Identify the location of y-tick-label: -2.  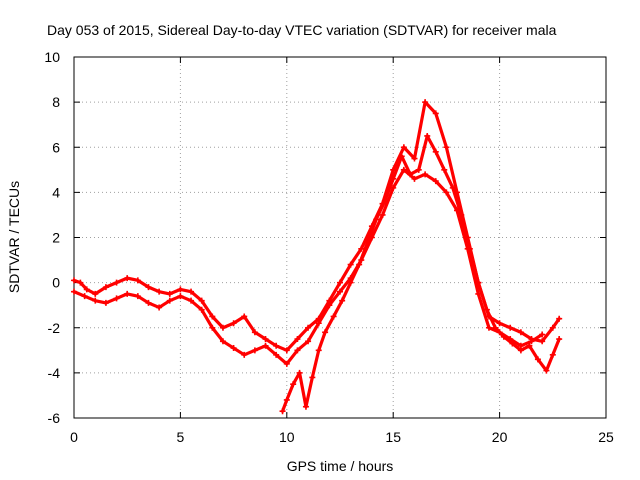
(54, 328).